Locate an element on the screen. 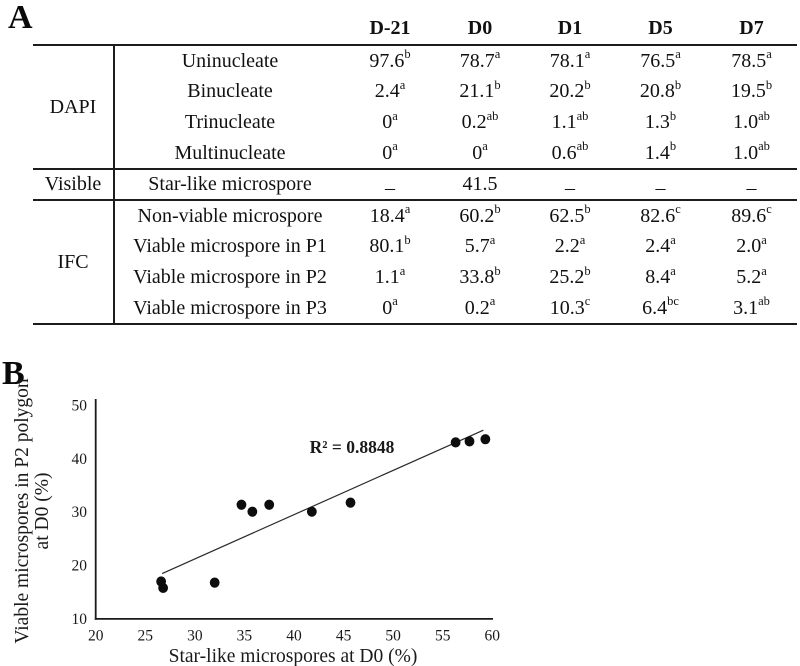 This screenshot has height=666, width=800. table-header-row: D-21 D0 D1 D5 D7 is located at coordinates (415, 29).